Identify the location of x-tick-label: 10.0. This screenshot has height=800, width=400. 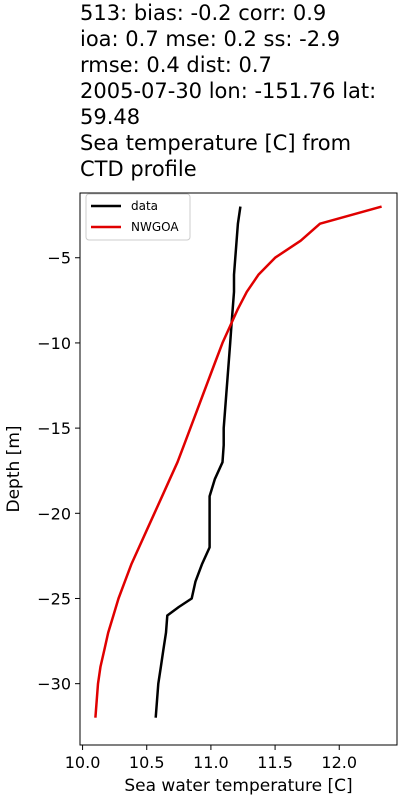
(83, 762).